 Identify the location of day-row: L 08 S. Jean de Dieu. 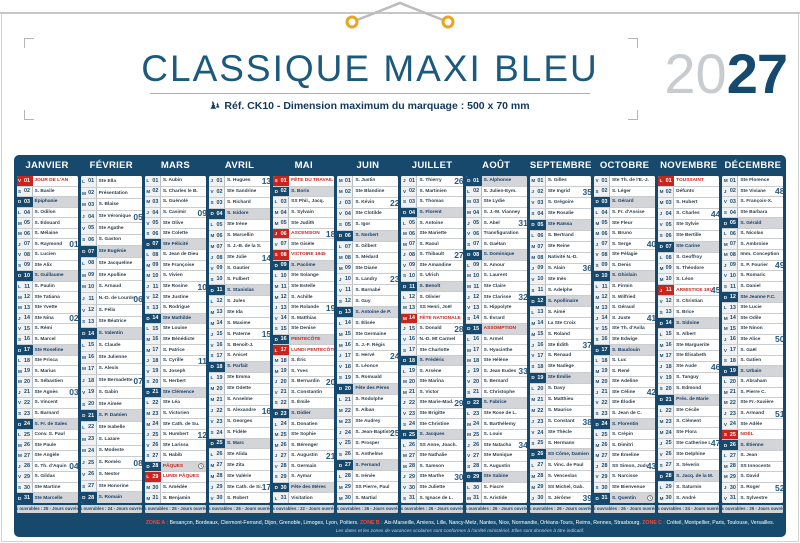
(175, 255).